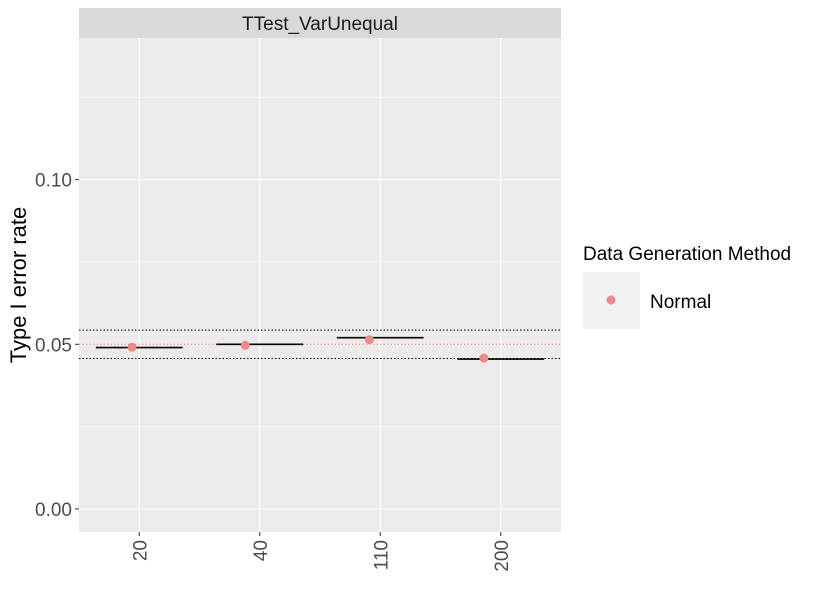  What do you see at coordinates (611, 300) in the screenshot?
I see `legend-key-point` at bounding box center [611, 300].